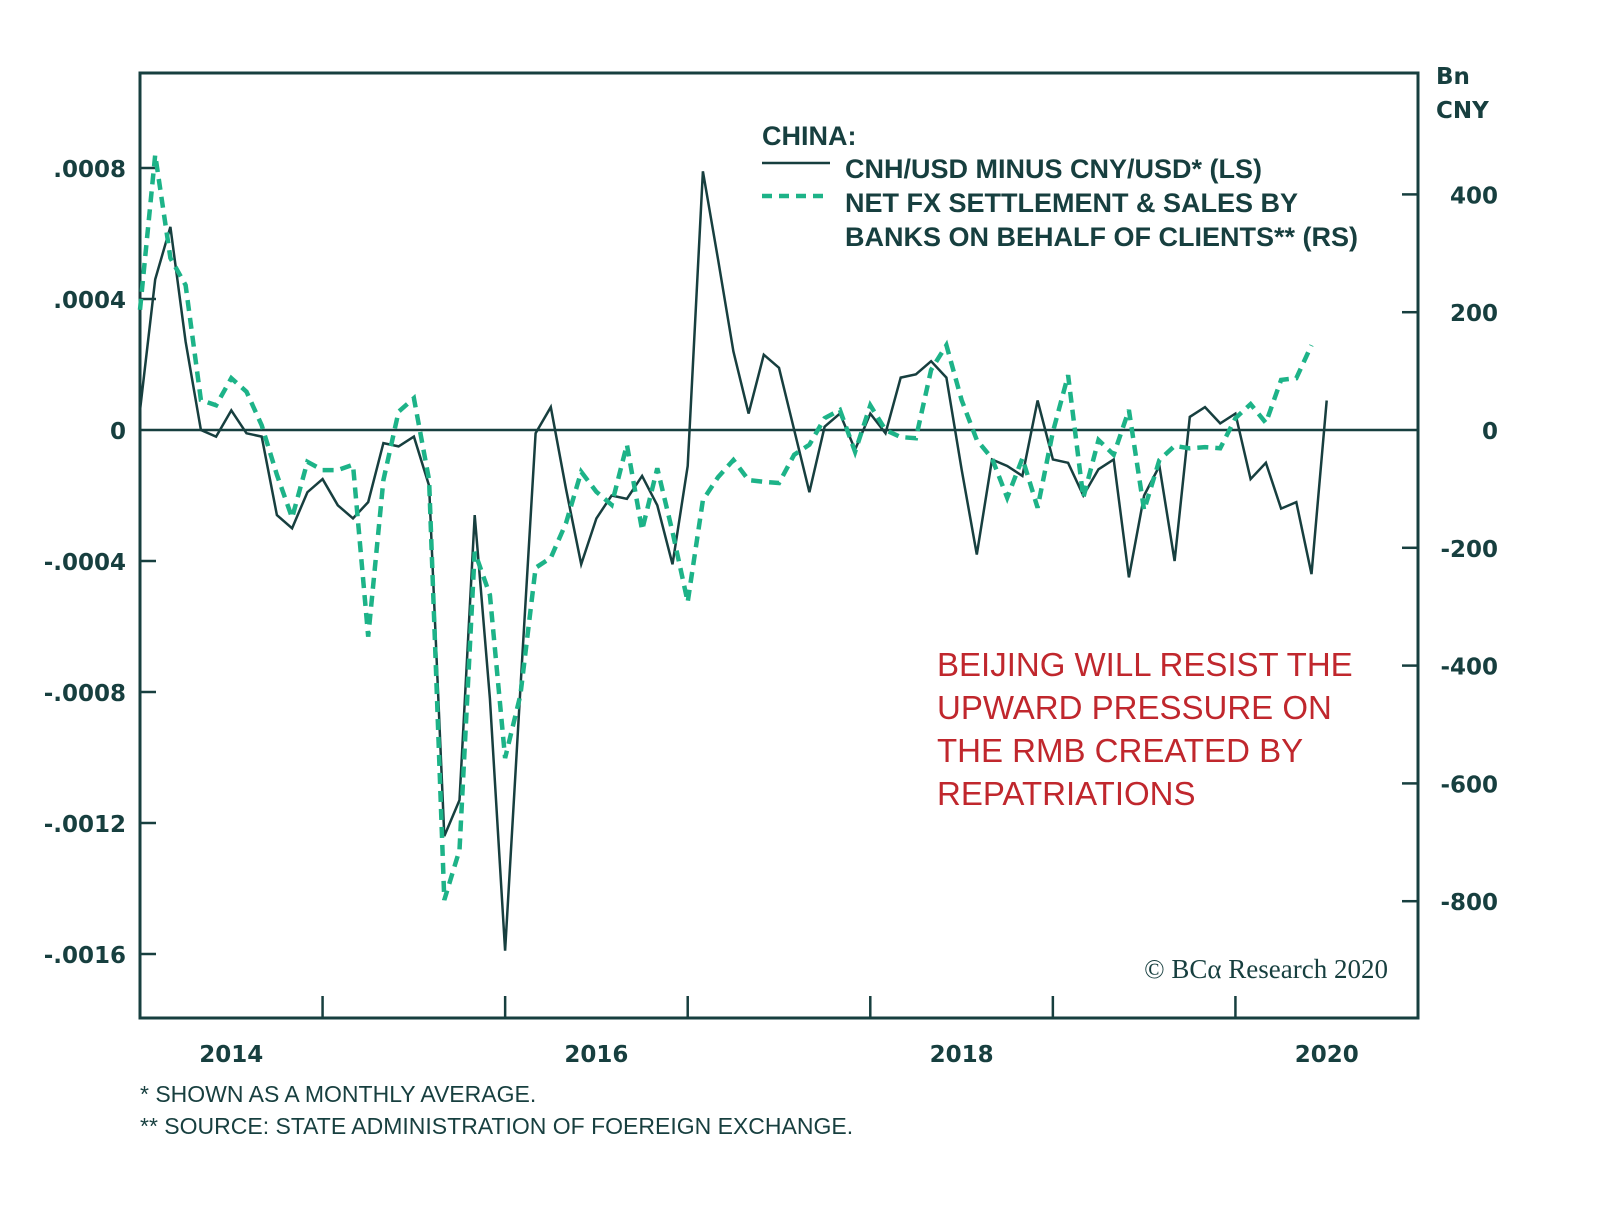 This screenshot has height=1223, width=1600. Describe the element at coordinates (1469, 550) in the screenshot. I see `right-tick-label: -200` at that location.